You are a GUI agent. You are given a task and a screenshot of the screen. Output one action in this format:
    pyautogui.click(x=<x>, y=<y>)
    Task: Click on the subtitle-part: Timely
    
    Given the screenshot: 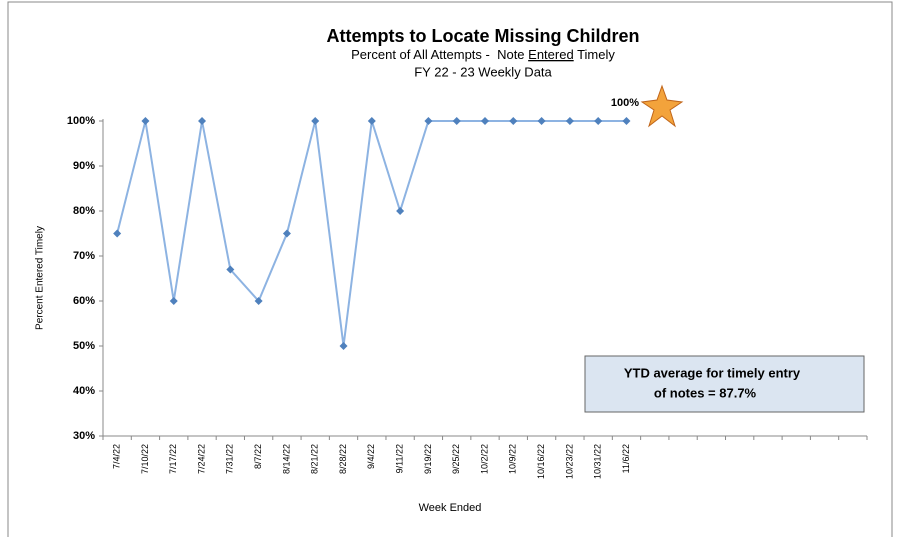 What is the action you would take?
    pyautogui.click(x=595, y=54)
    